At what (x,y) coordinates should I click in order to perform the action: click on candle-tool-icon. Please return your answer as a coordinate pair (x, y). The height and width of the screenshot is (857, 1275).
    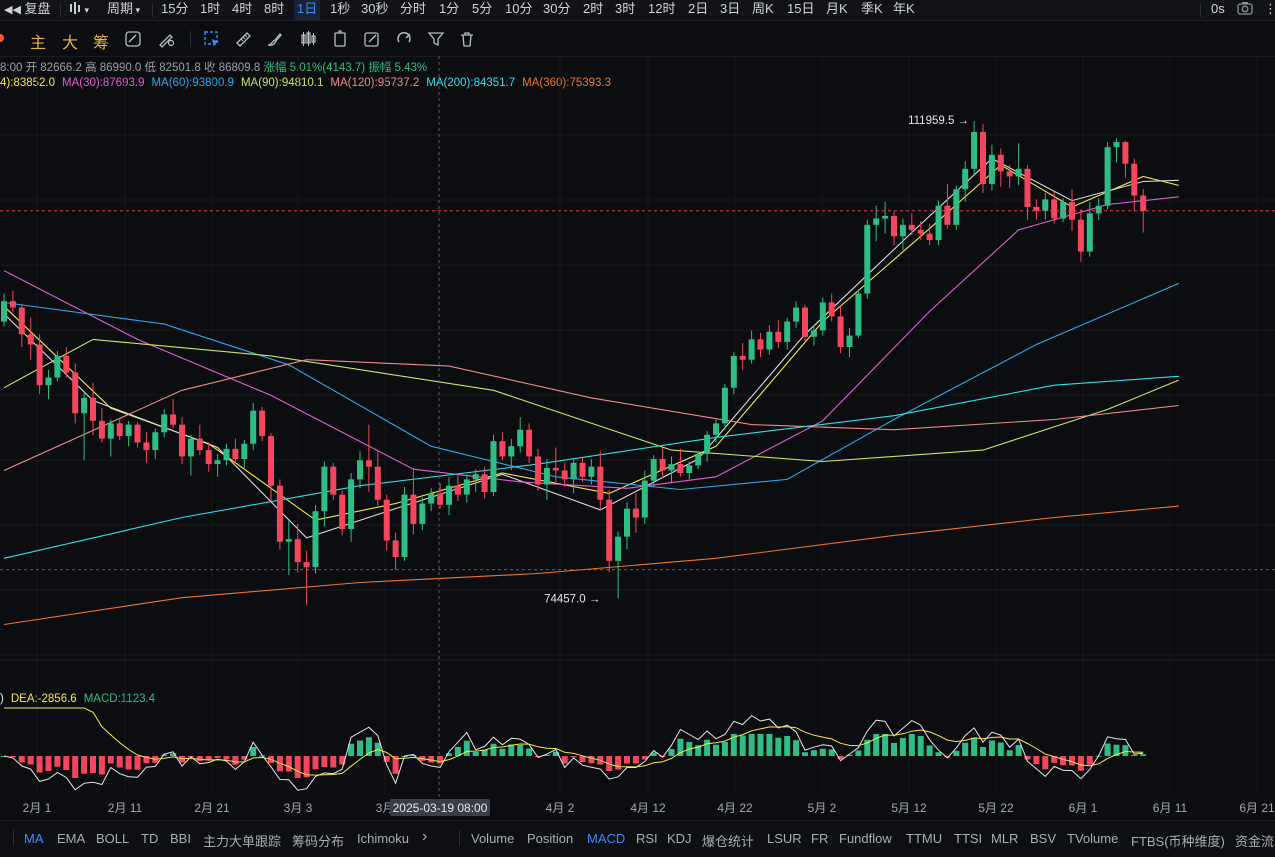
    Looking at the image, I should click on (308, 39).